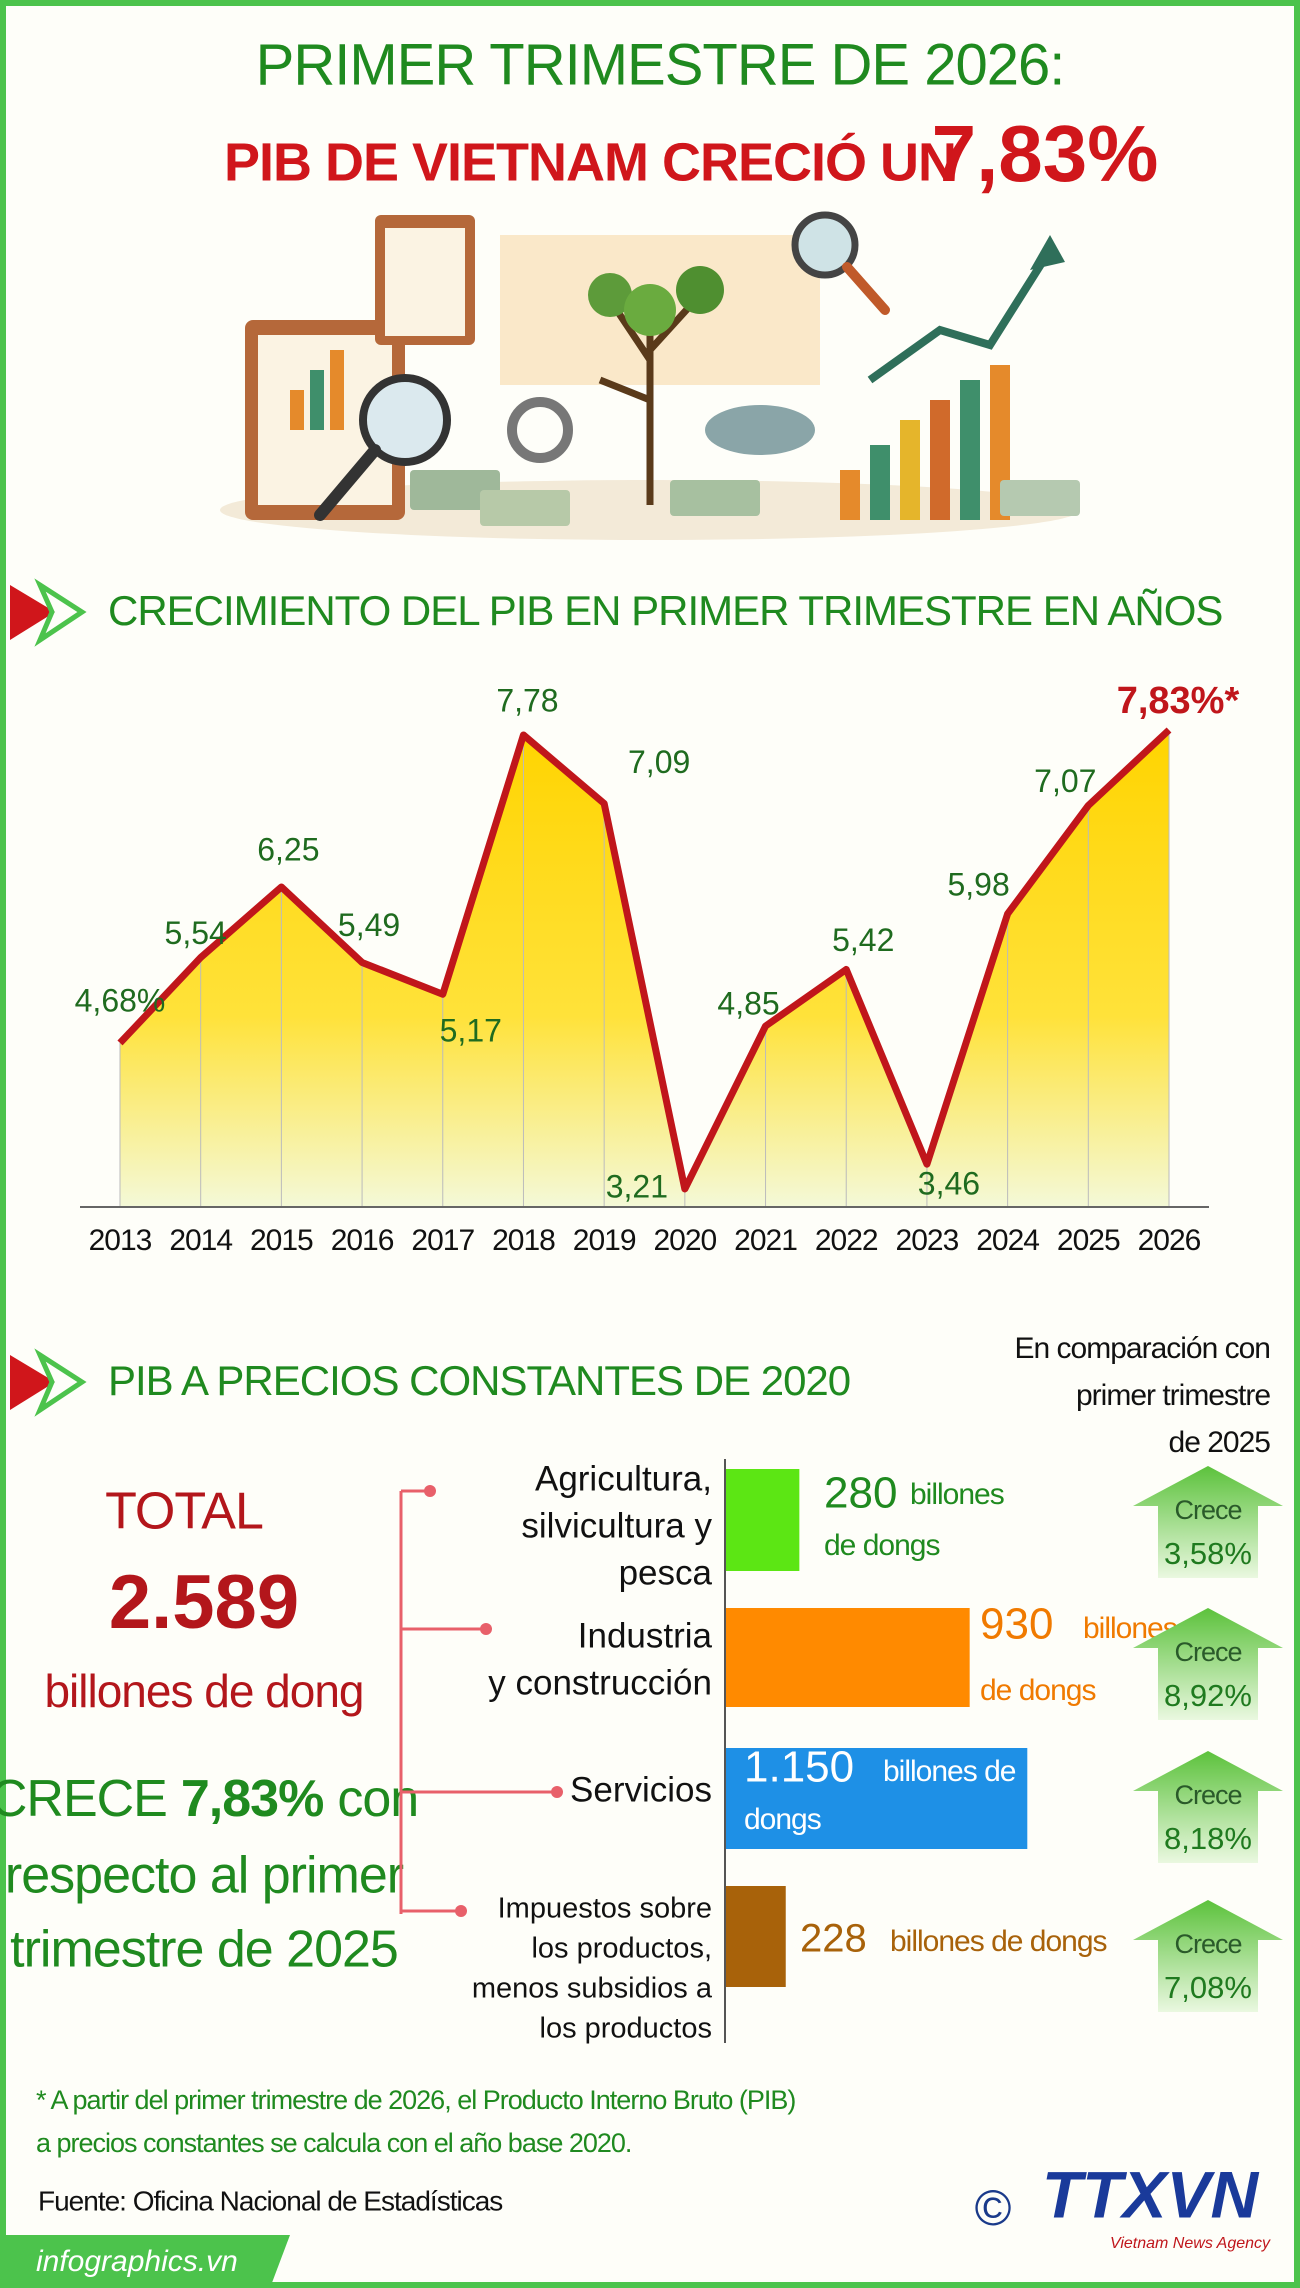  Describe the element at coordinates (660, 64) in the screenshot. I see `title: PRIMER TRIMESTRE DE 2026:` at that location.